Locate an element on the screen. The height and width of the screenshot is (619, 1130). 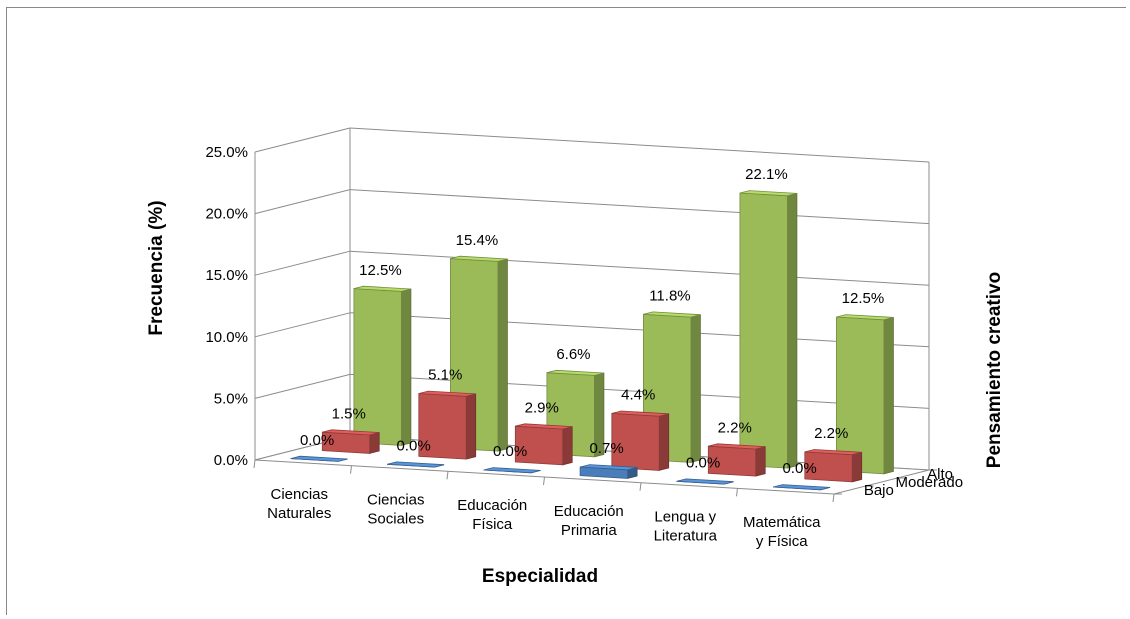
data-label: 11.8% is located at coordinates (669, 295).